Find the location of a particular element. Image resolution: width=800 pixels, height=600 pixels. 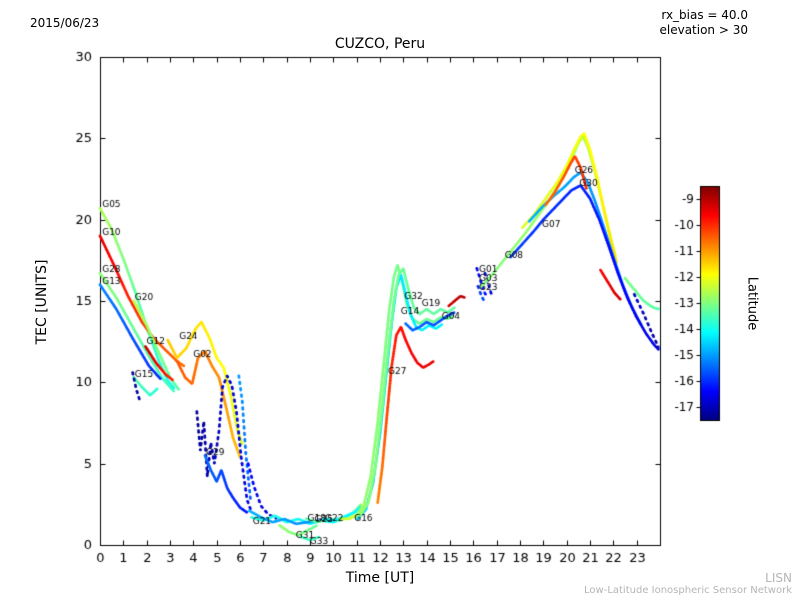

header-params: rx_bias = 40.0 elevation > 30 is located at coordinates (704, 23).